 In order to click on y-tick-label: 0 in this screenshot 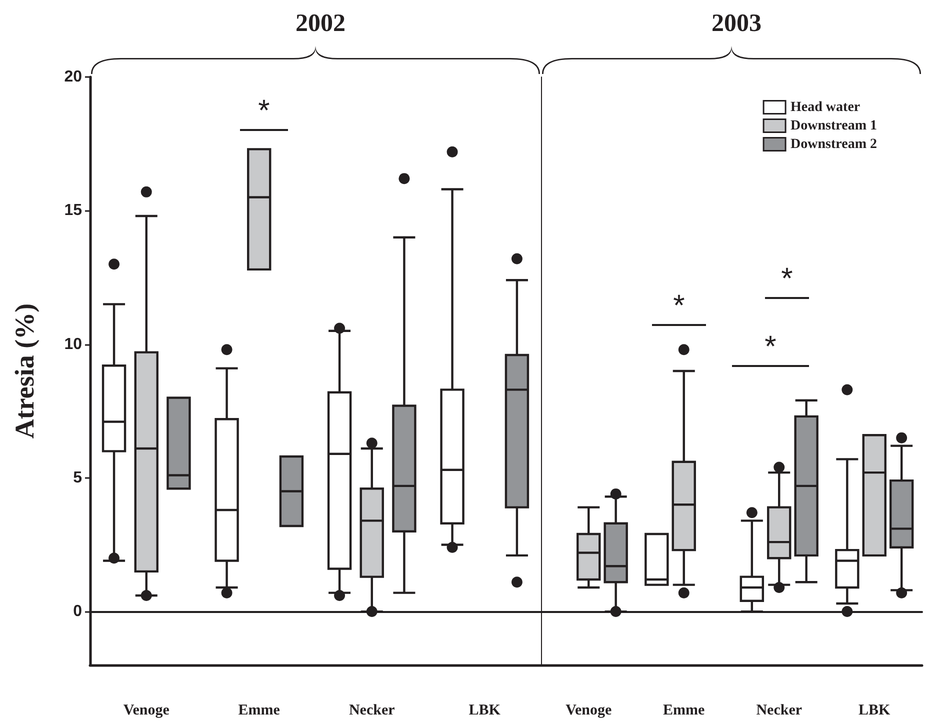, I will do `click(77, 611)`.